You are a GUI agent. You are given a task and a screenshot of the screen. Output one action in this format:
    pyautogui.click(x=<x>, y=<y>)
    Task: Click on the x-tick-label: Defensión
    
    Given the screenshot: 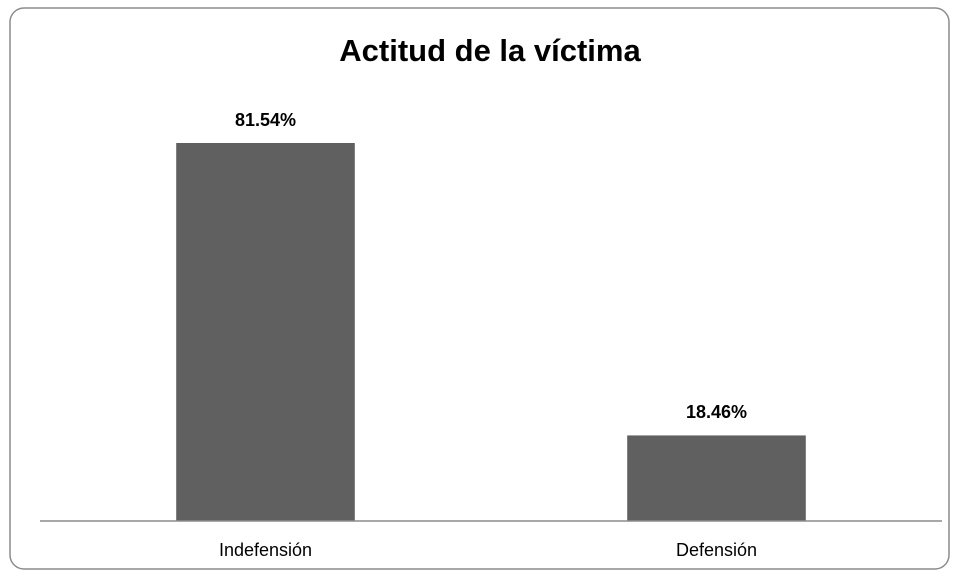 What is the action you would take?
    pyautogui.click(x=716, y=550)
    